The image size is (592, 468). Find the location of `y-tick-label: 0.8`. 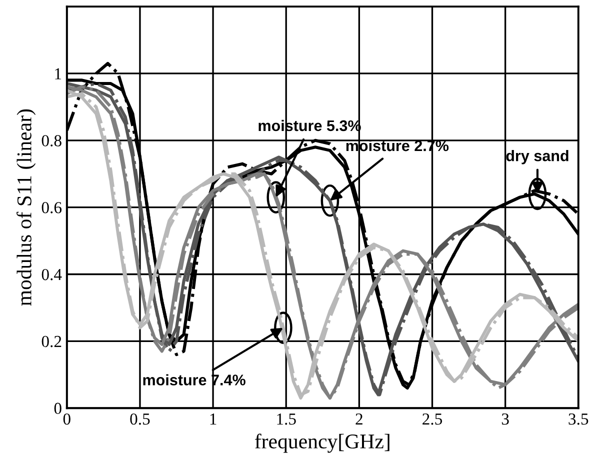

y-tick-label: 0.8 is located at coordinates (52, 140).